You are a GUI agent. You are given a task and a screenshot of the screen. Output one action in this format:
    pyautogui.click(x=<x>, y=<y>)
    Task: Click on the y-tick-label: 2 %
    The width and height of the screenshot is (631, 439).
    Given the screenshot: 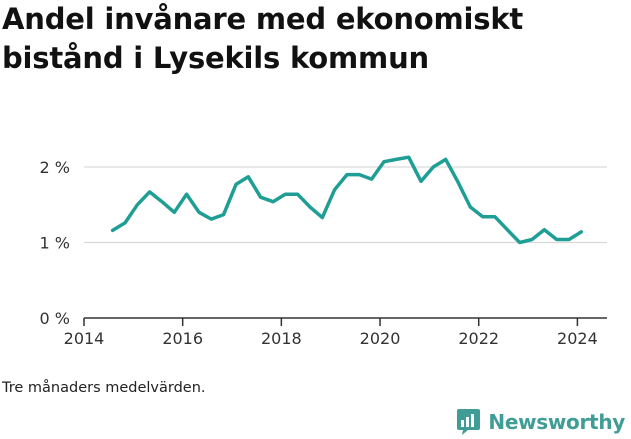 What is the action you would take?
    pyautogui.click(x=55, y=167)
    